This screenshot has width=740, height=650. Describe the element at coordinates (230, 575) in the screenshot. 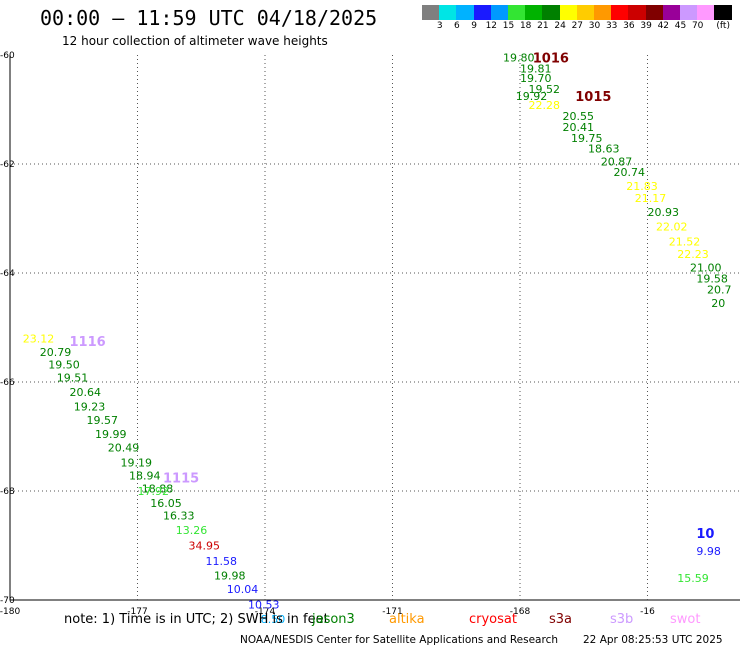

I see `wave-height-value: 19.98` at that location.